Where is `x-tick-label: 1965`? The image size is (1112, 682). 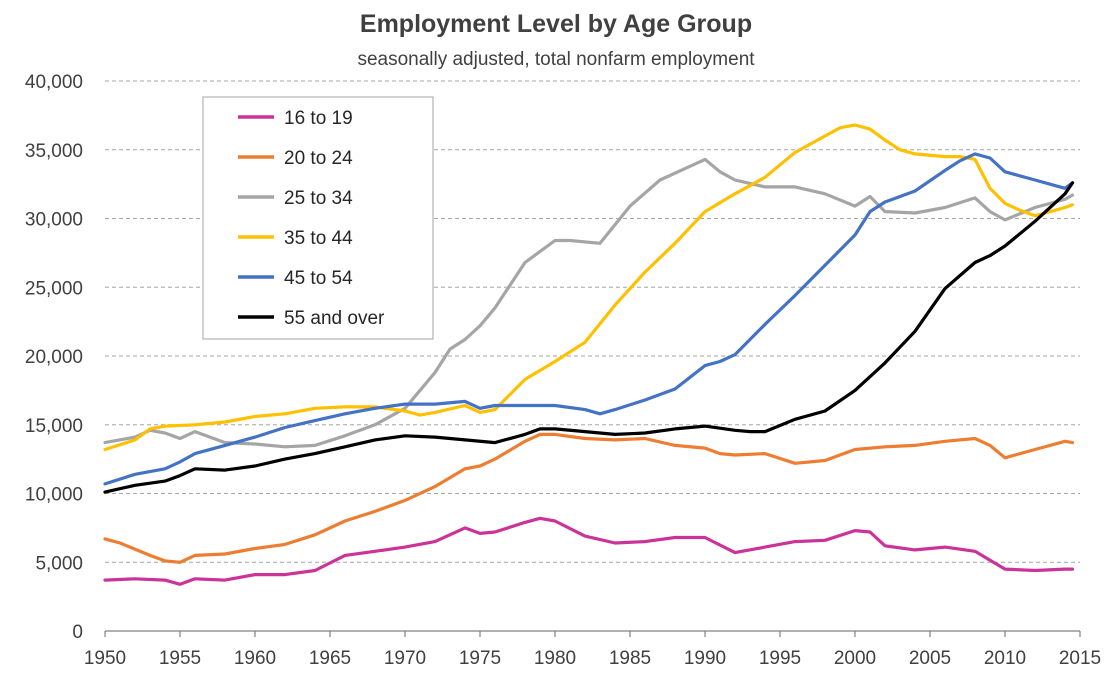 x-tick-label: 1965 is located at coordinates (330, 658).